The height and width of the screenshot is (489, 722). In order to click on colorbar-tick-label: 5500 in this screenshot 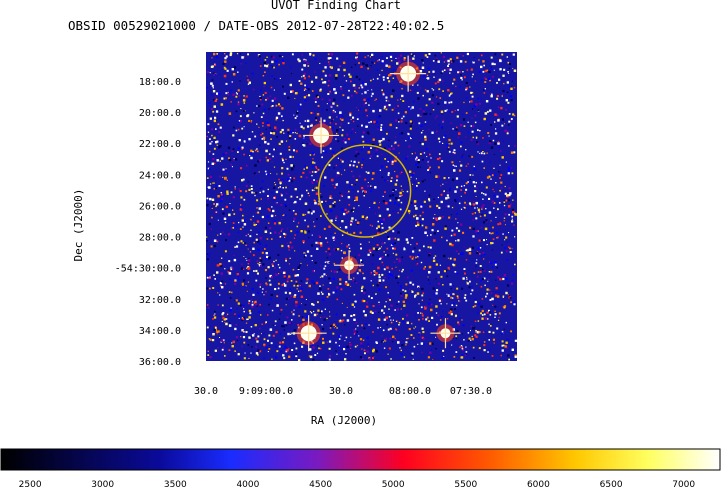, I will do `click(465, 484)`.